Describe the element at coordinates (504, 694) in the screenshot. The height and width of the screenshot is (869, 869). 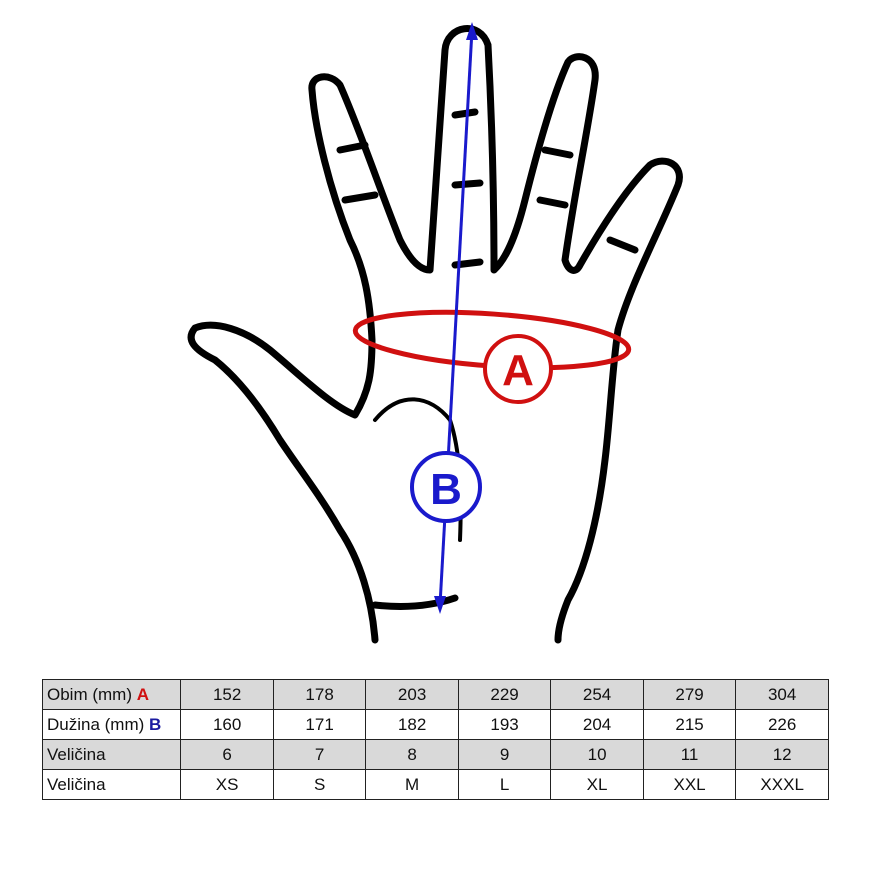
I see `cell: 229` at that location.